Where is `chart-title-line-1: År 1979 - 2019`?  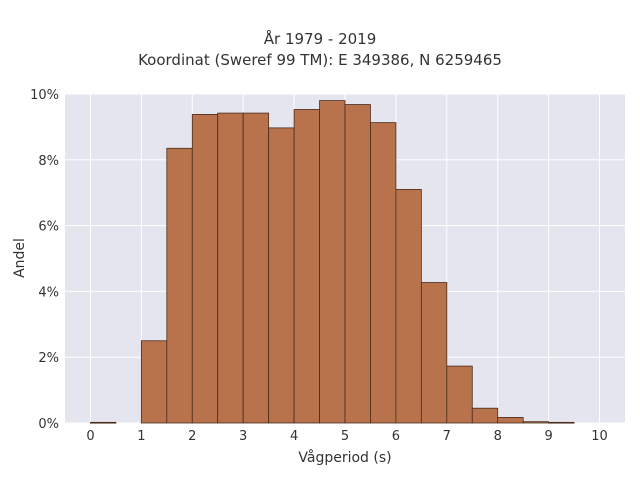
chart-title-line-1: År 1979 - 2019 is located at coordinates (320, 39).